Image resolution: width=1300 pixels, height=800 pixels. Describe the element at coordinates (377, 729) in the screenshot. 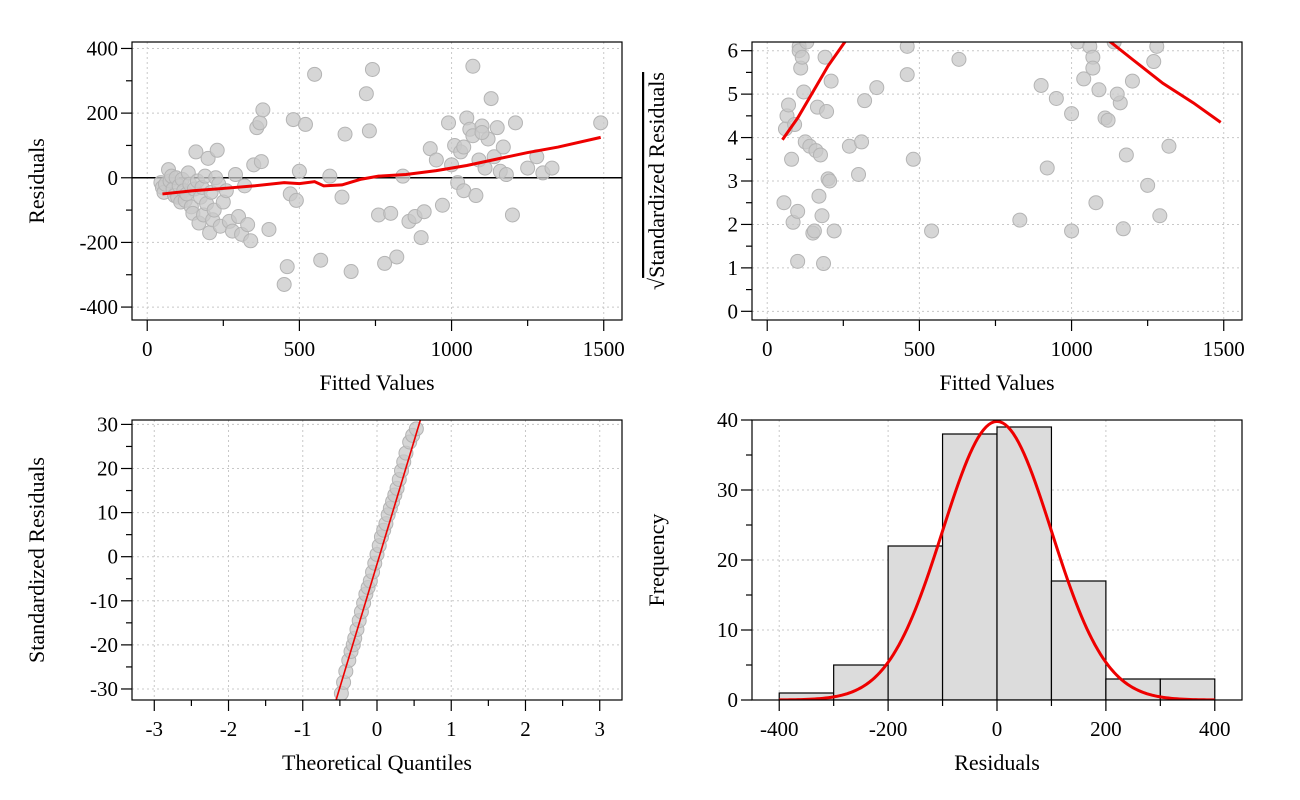

I see `x-tick-label: 0` at that location.